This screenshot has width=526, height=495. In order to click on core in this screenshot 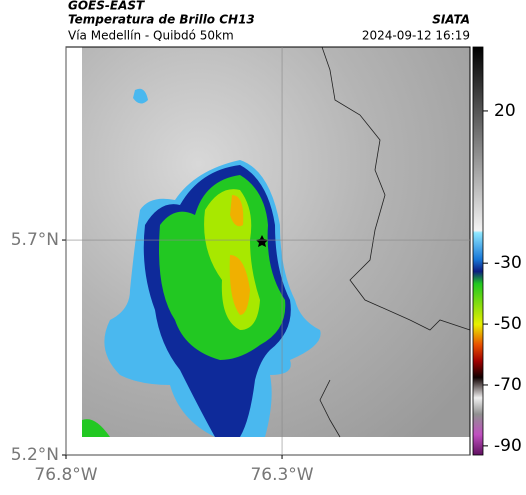, I will do `click(239, 255)`.